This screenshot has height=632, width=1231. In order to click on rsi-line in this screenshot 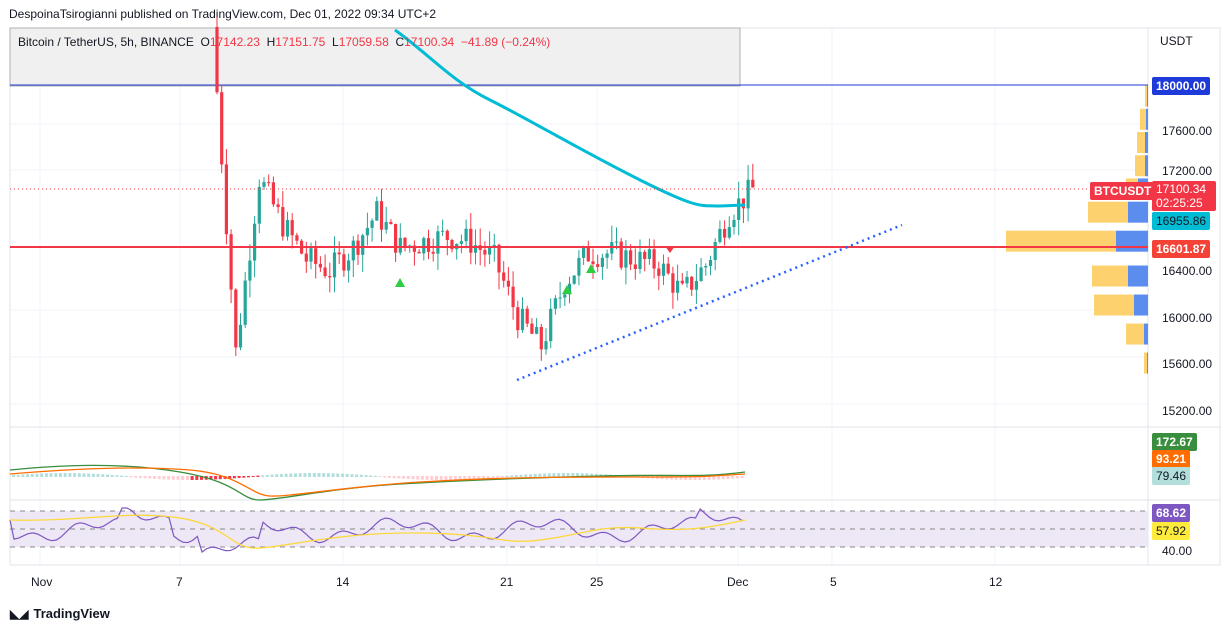, I will do `click(376, 530)`.